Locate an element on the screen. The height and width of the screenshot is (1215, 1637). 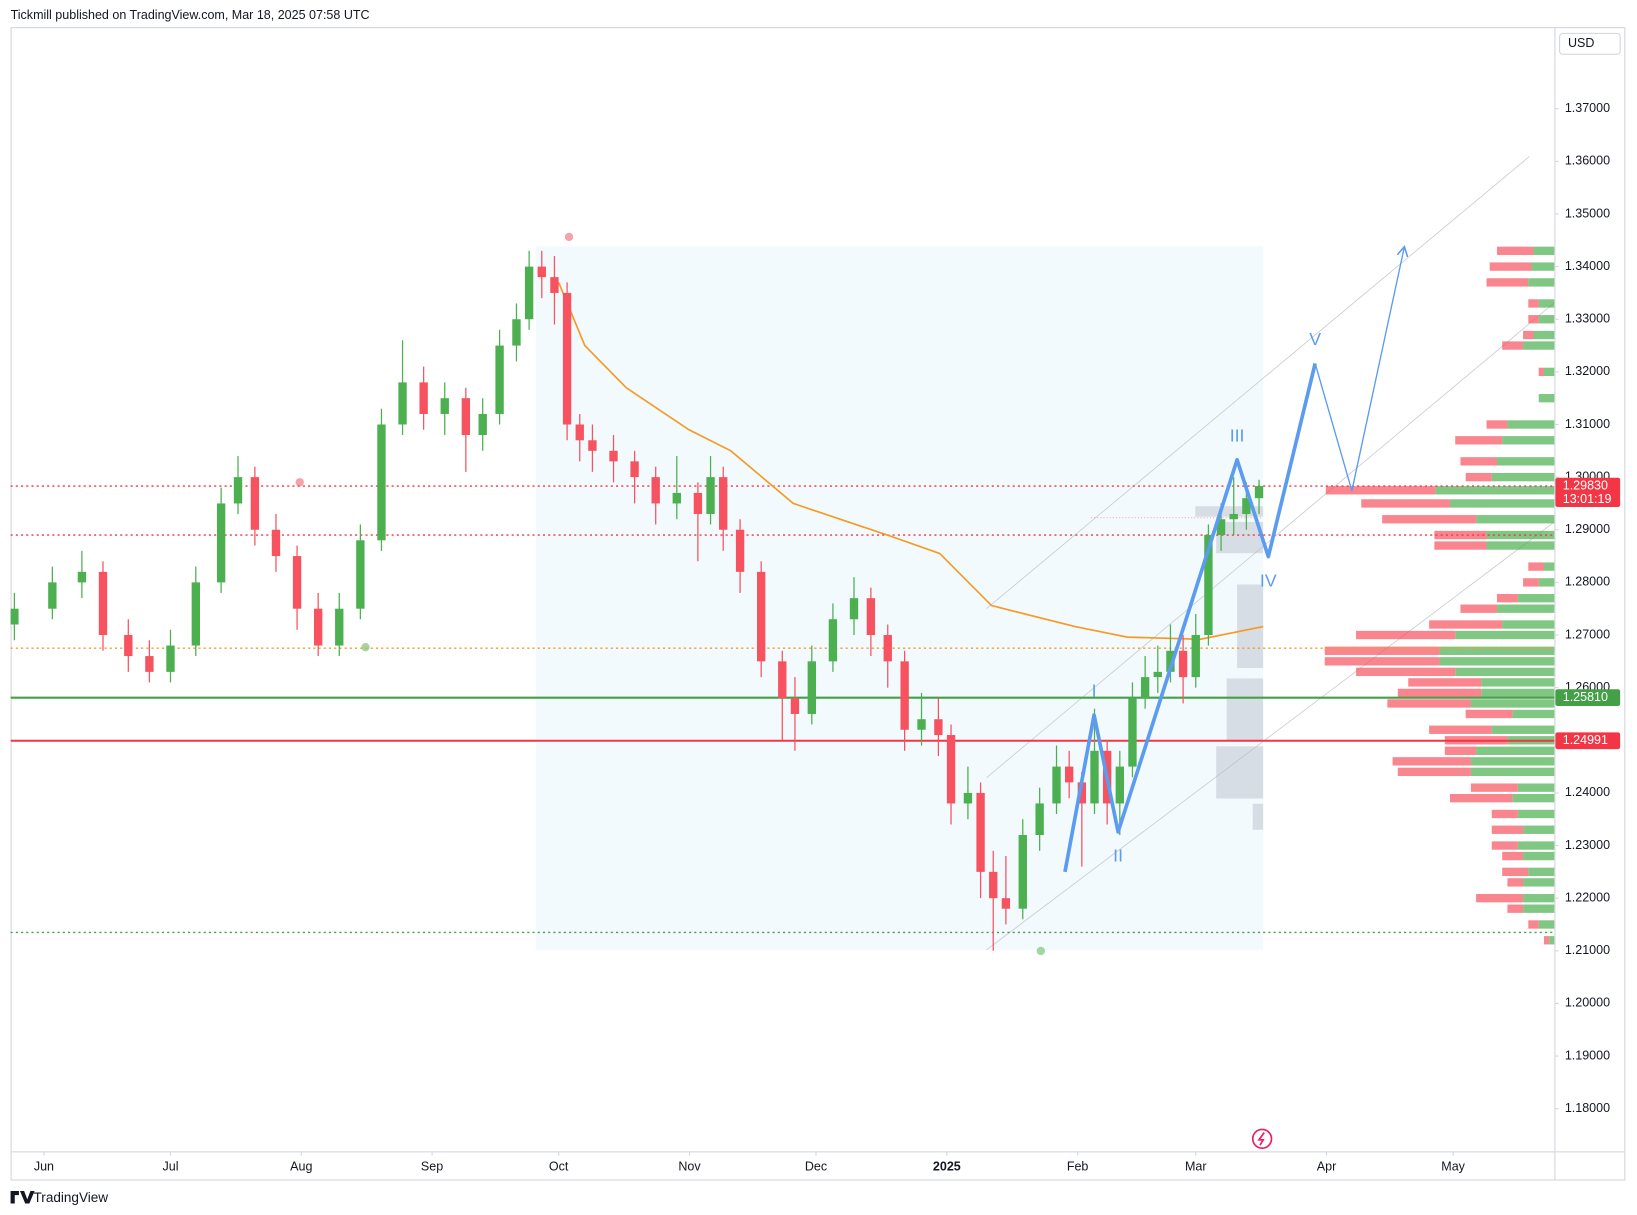
wave-line is located at coordinates (1190, 618).